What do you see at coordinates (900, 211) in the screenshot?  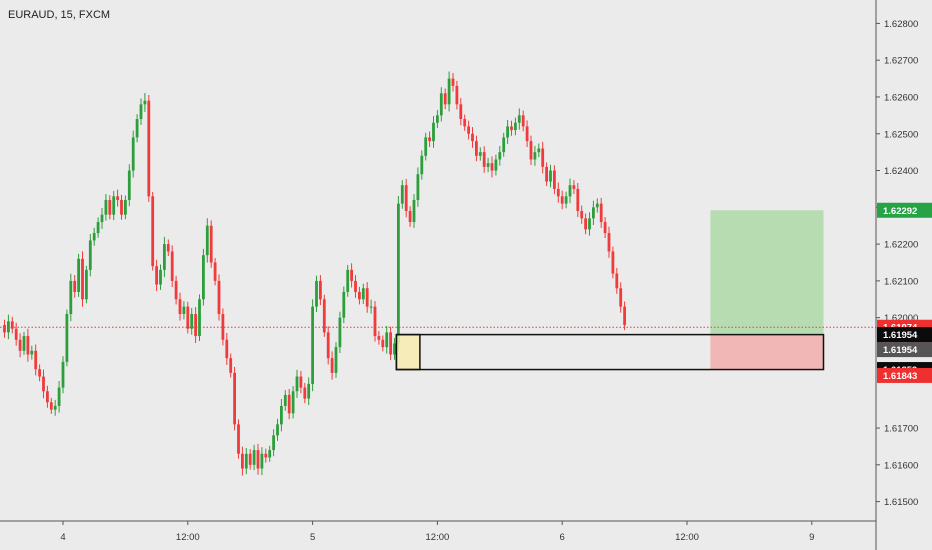 I see `price-badge-label: 1.62292` at bounding box center [900, 211].